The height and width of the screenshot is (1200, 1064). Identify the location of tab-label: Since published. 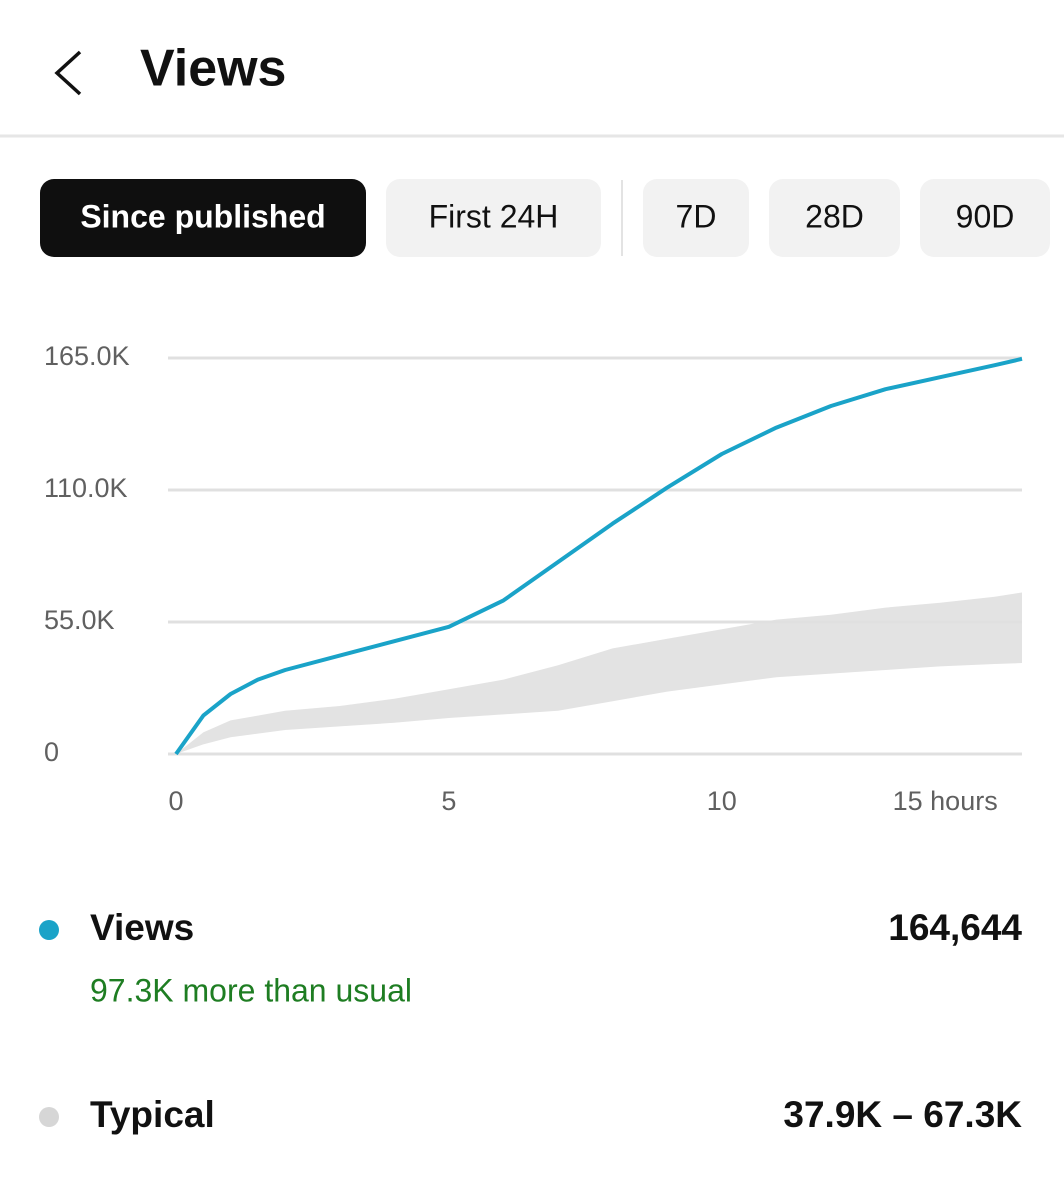
(202, 216).